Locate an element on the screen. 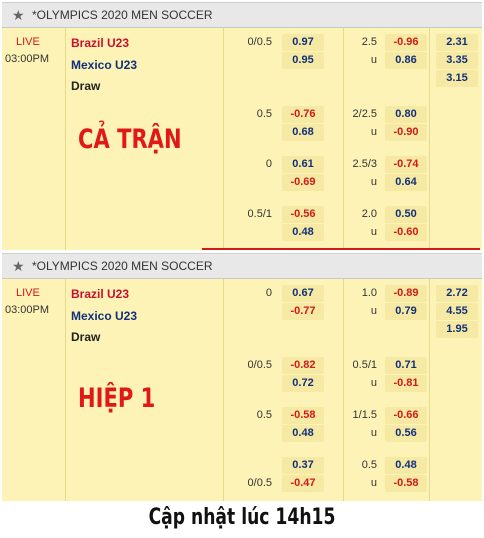 The height and width of the screenshot is (538, 484). odds-draw: 3.15 is located at coordinates (457, 78).